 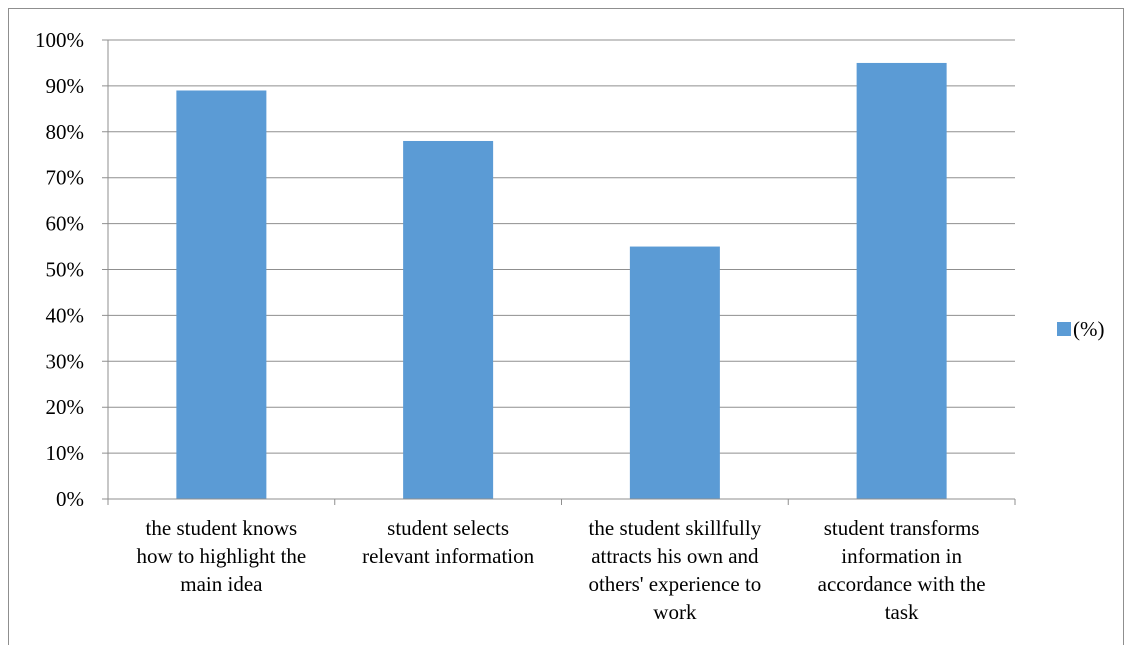 What do you see at coordinates (902, 528) in the screenshot?
I see `x-category-label: student transforms` at bounding box center [902, 528].